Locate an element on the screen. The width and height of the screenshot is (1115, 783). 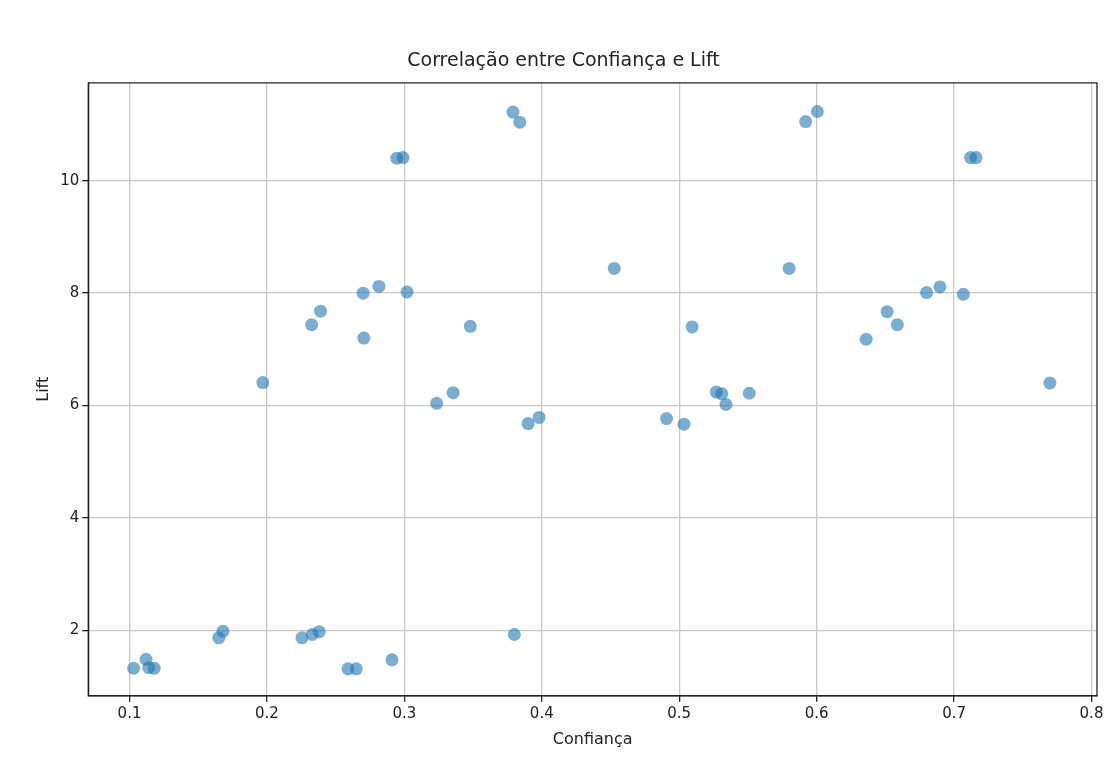
y-tick-label: 6 is located at coordinates (74, 404).